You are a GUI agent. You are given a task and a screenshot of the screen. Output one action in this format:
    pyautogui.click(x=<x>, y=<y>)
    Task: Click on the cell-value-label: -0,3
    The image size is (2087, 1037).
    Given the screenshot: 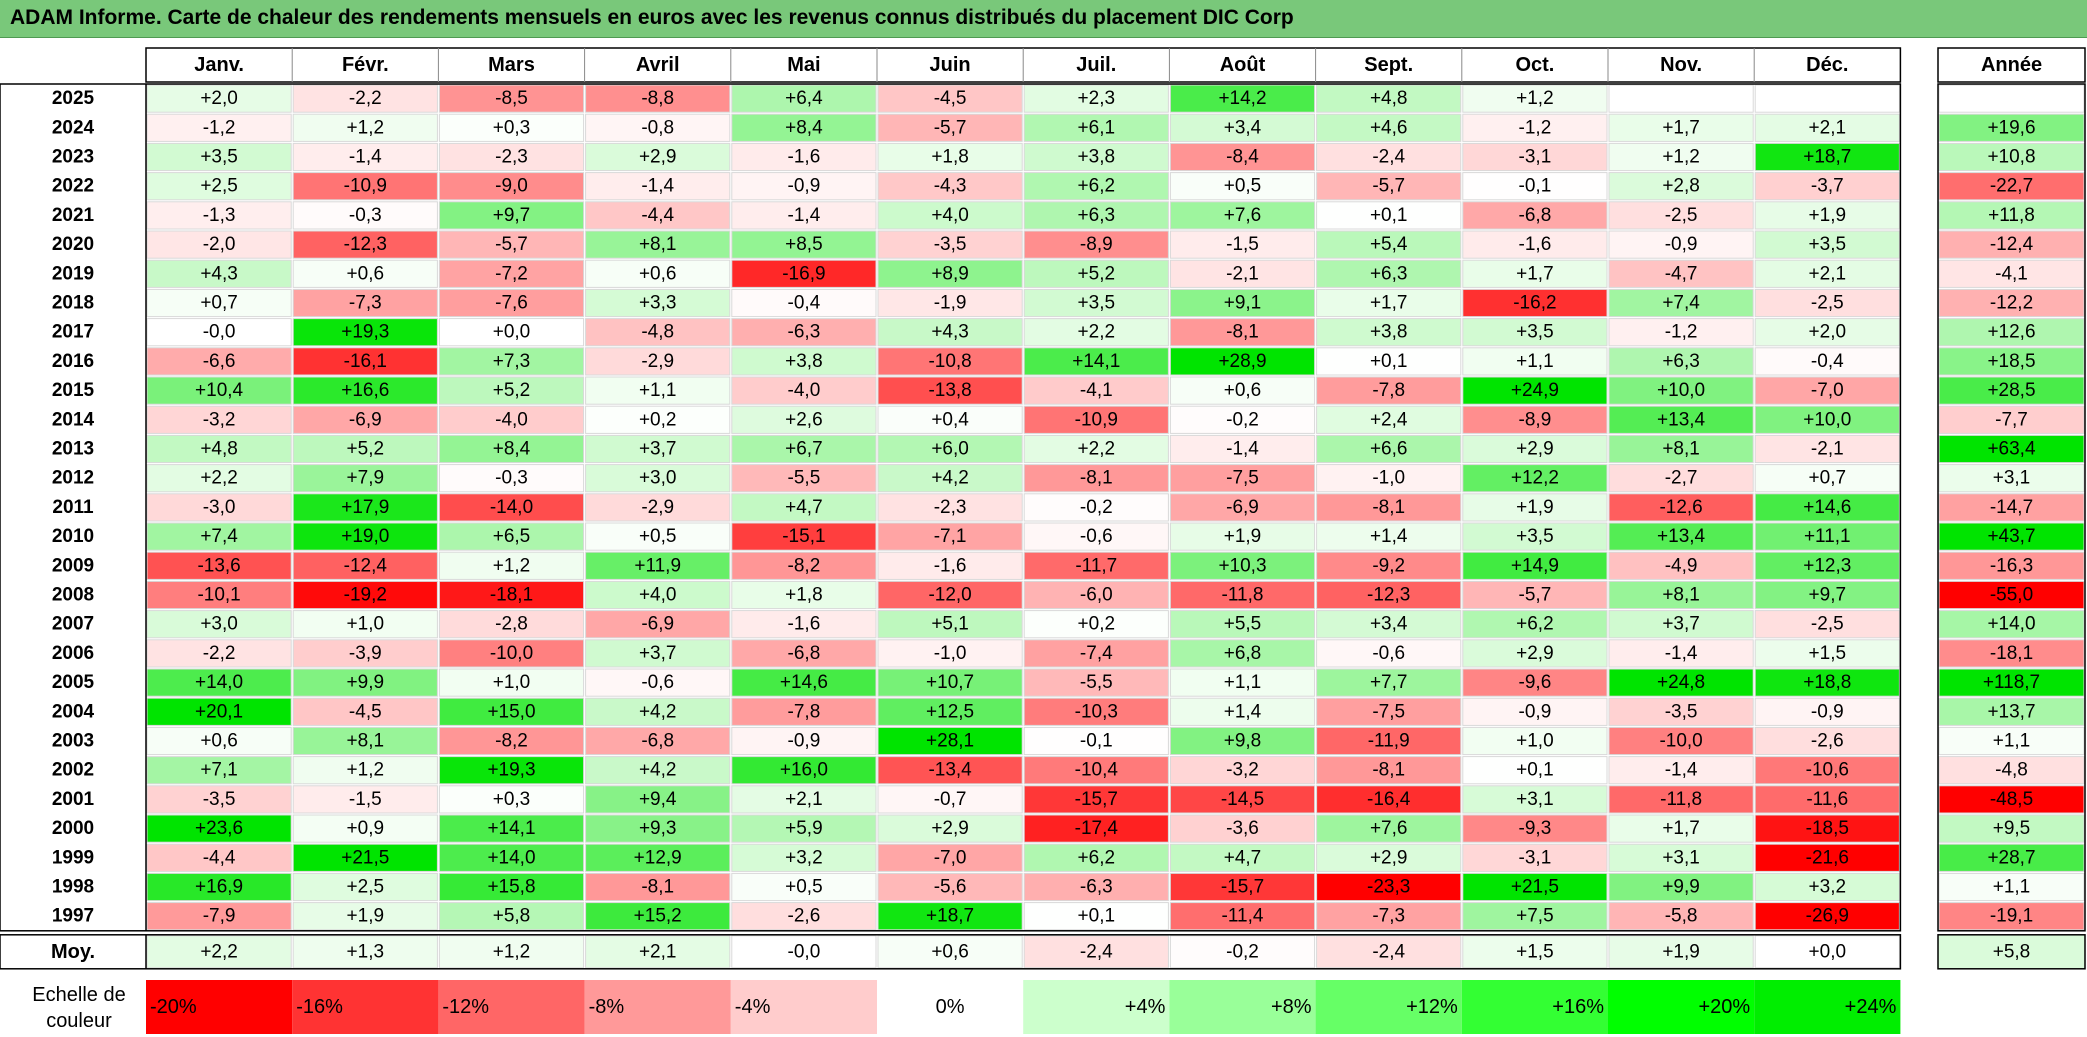 What is the action you would take?
    pyautogui.click(x=365, y=215)
    